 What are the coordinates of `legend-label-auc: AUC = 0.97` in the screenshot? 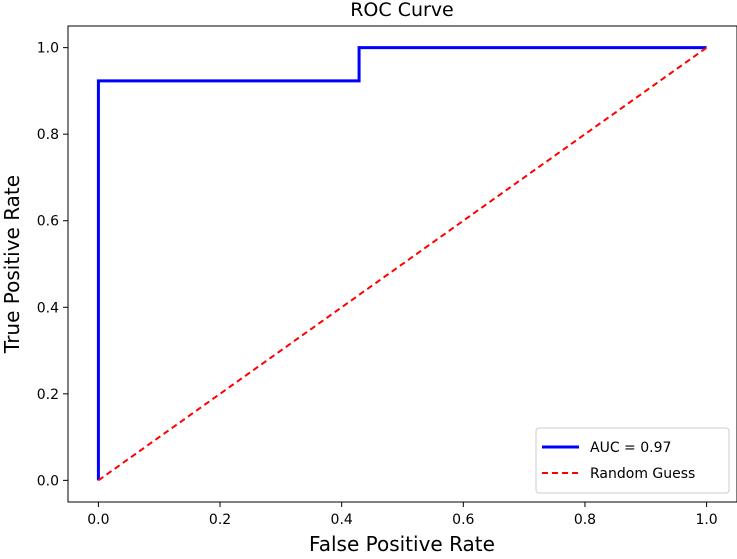 It's located at (630, 448).